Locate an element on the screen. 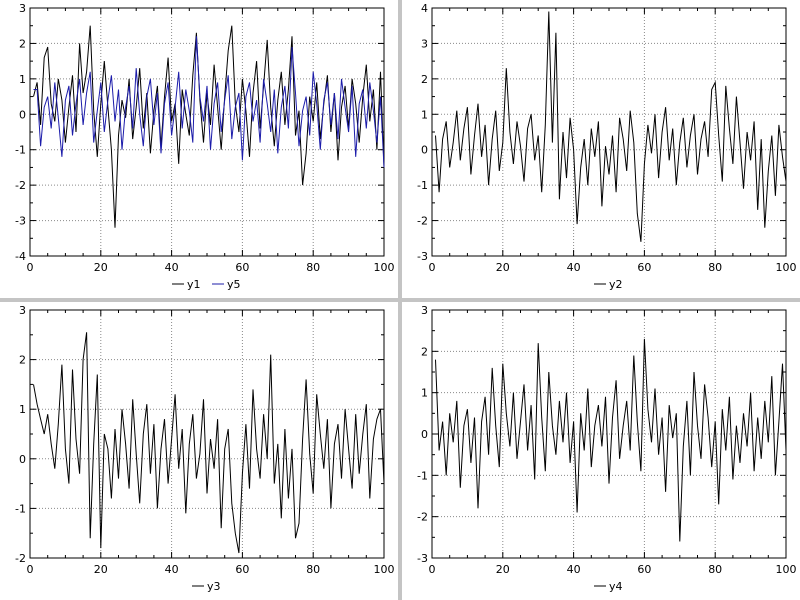  legend-label: y2 is located at coordinates (616, 284).